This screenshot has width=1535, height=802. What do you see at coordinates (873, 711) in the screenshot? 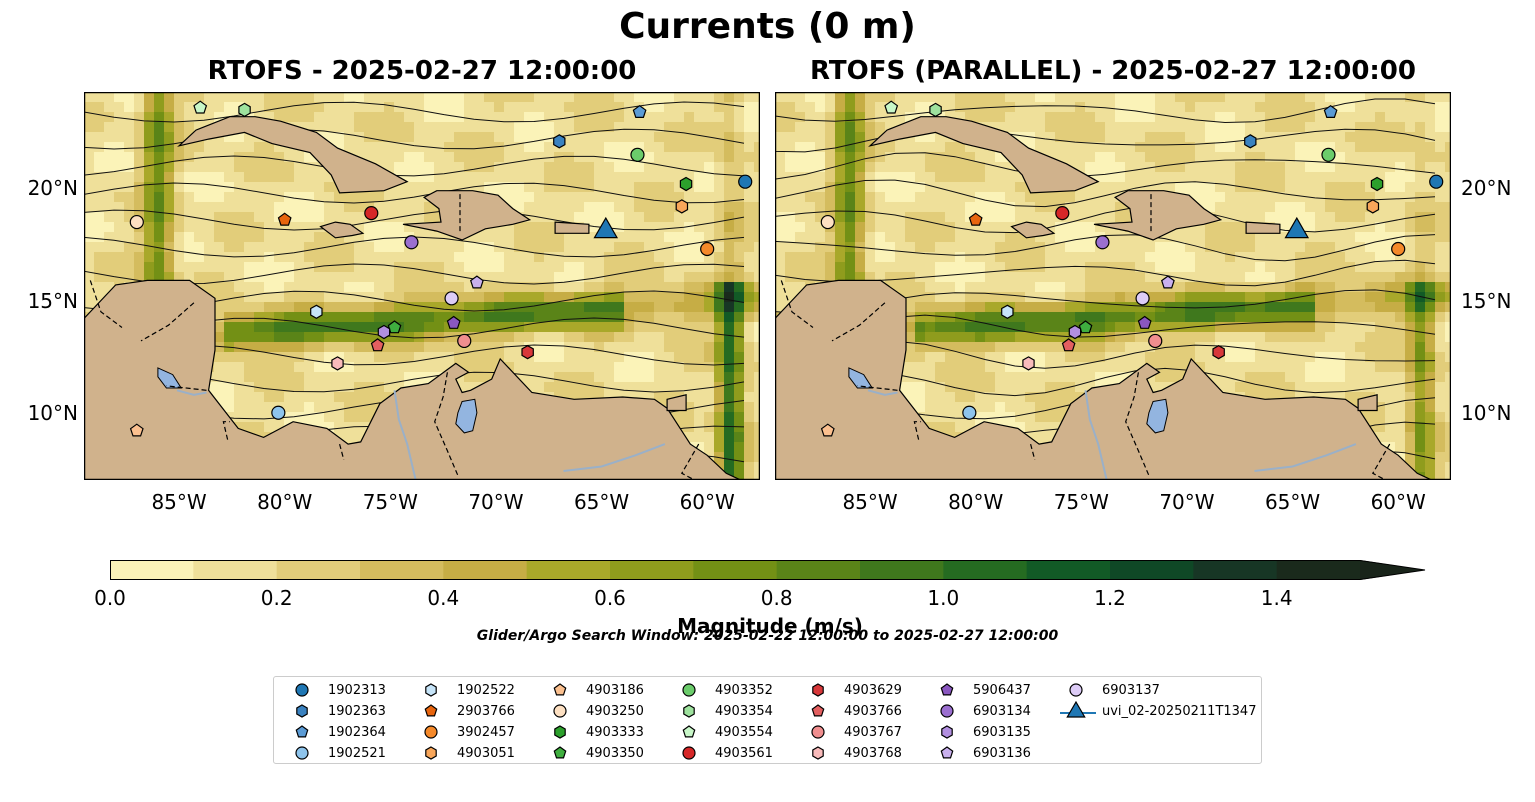
I see `legend-label: 4903766` at bounding box center [873, 711].